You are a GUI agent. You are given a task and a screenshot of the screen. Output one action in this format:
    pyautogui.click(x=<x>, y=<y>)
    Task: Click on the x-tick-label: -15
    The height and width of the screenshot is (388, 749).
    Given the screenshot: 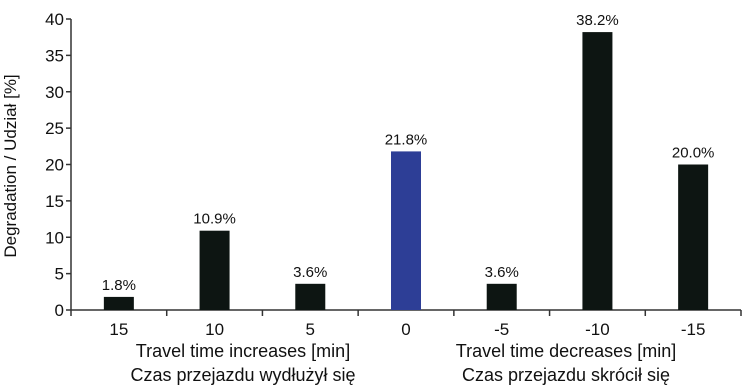 What is the action you would take?
    pyautogui.click(x=693, y=329)
    